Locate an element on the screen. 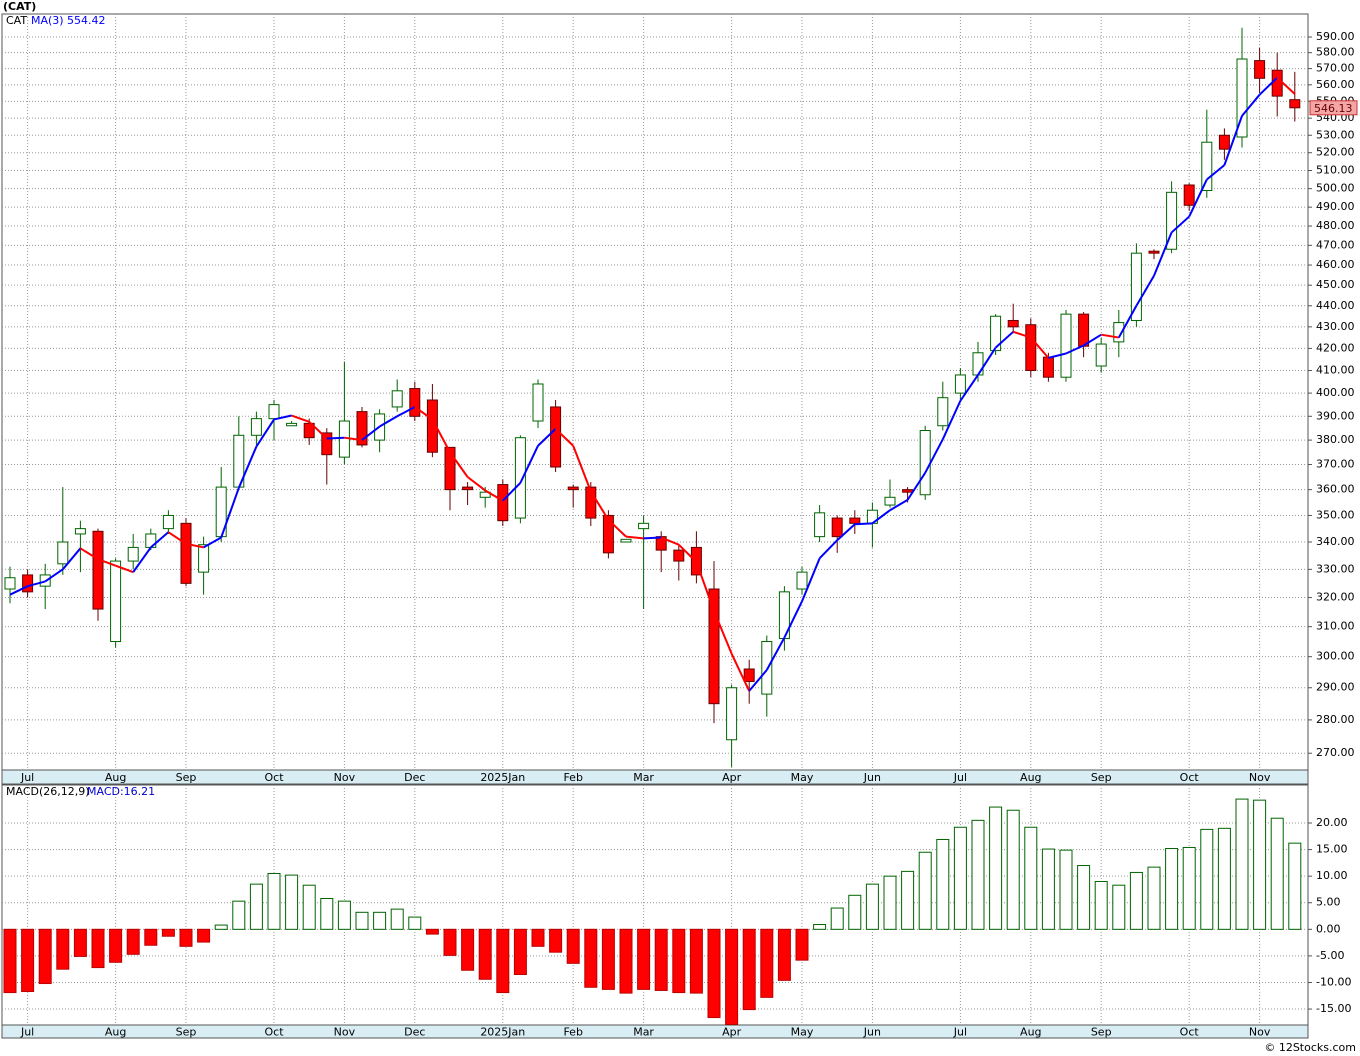 The height and width of the screenshot is (1056, 1360). x-tick-label: Oct is located at coordinates (274, 777).